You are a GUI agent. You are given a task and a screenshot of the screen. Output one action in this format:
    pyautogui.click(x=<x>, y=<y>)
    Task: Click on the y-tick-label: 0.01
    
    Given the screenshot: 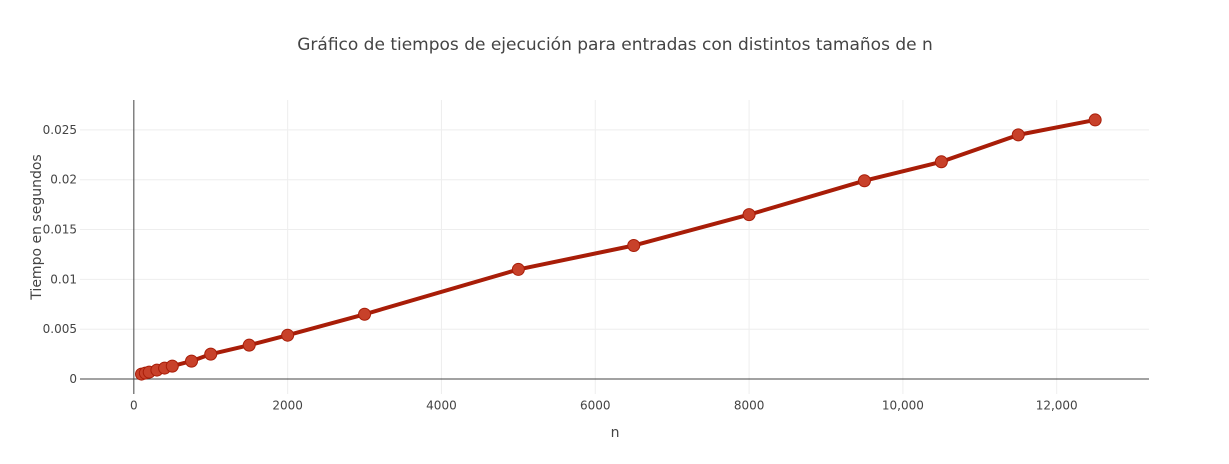 What is the action you would take?
    pyautogui.click(x=63, y=279)
    